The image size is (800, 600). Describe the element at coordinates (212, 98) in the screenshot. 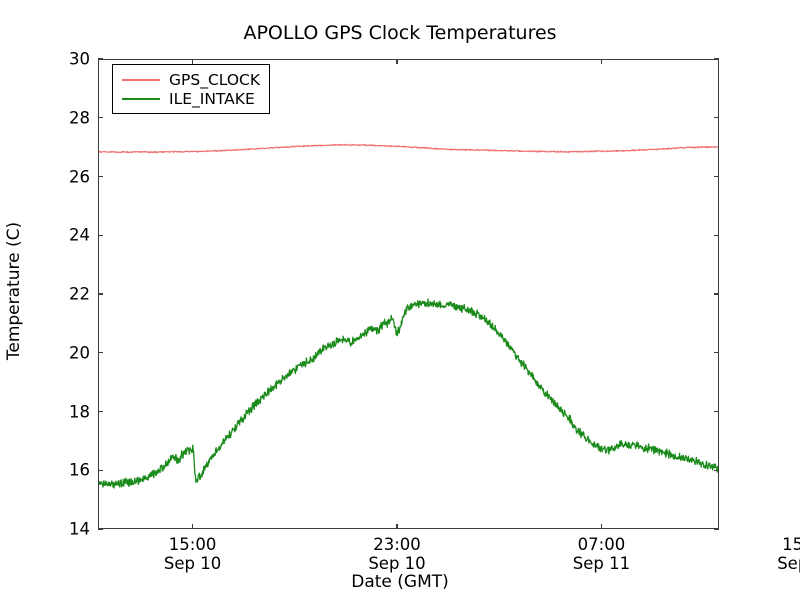

I see `legend-label-ile-intake: ILE_INTAKE` at that location.